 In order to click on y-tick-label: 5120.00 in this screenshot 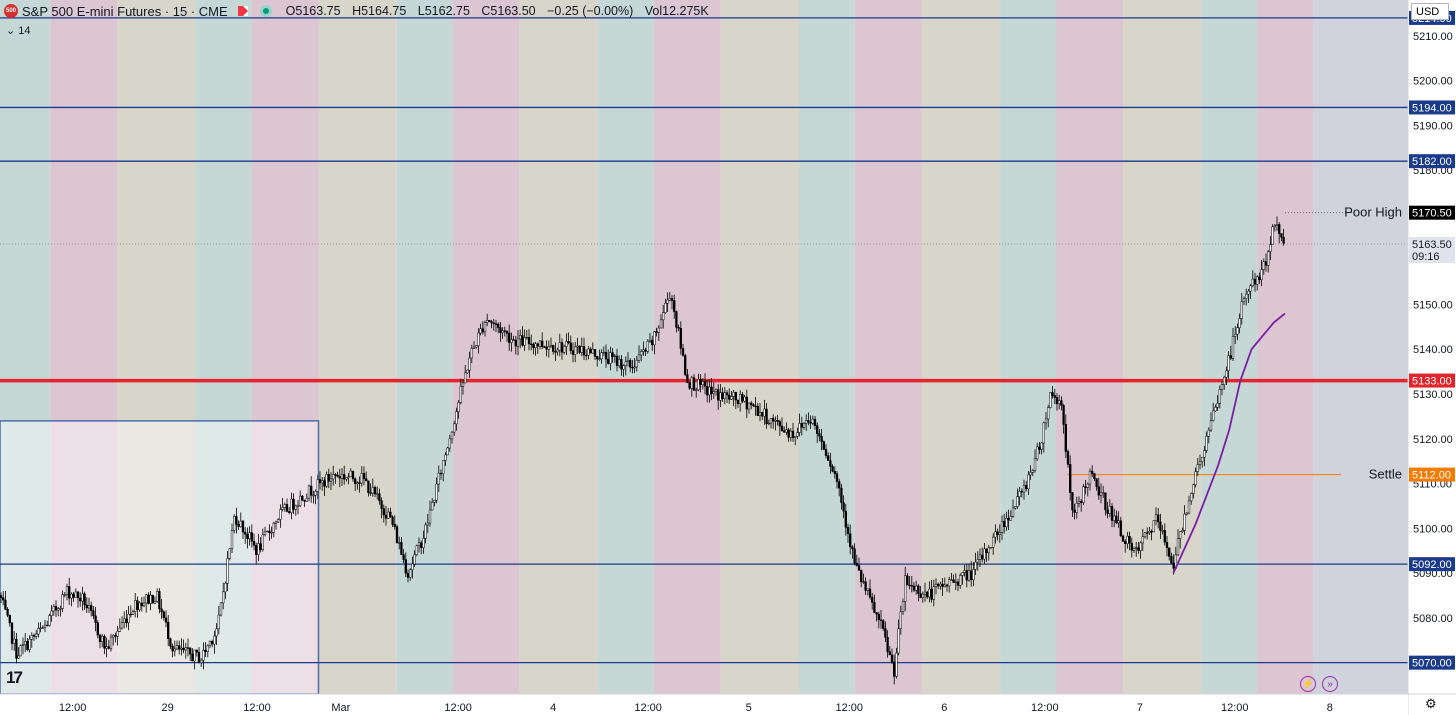, I will do `click(1433, 440)`.